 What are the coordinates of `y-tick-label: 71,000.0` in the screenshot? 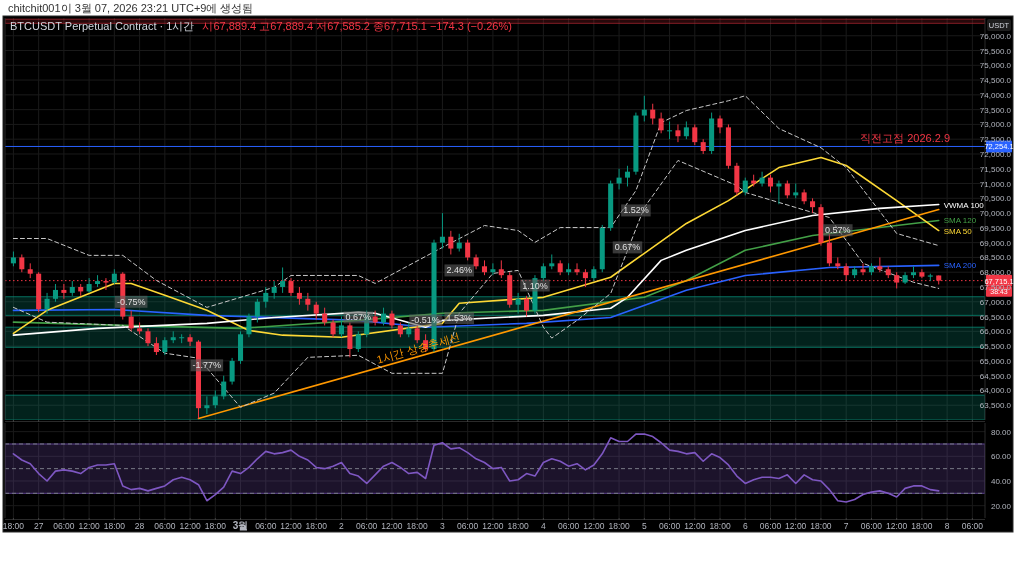 It's located at (995, 184).